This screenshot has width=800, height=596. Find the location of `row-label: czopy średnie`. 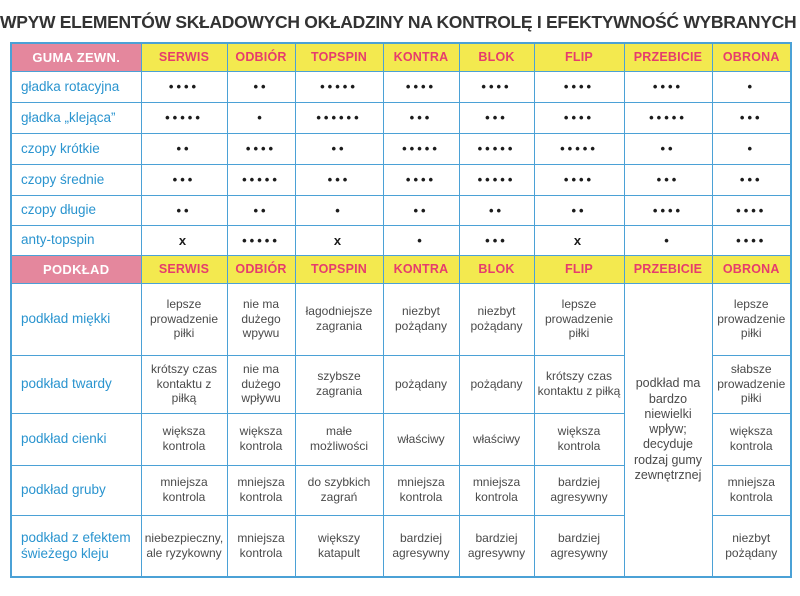

row-label: czopy średnie is located at coordinates (76, 179).